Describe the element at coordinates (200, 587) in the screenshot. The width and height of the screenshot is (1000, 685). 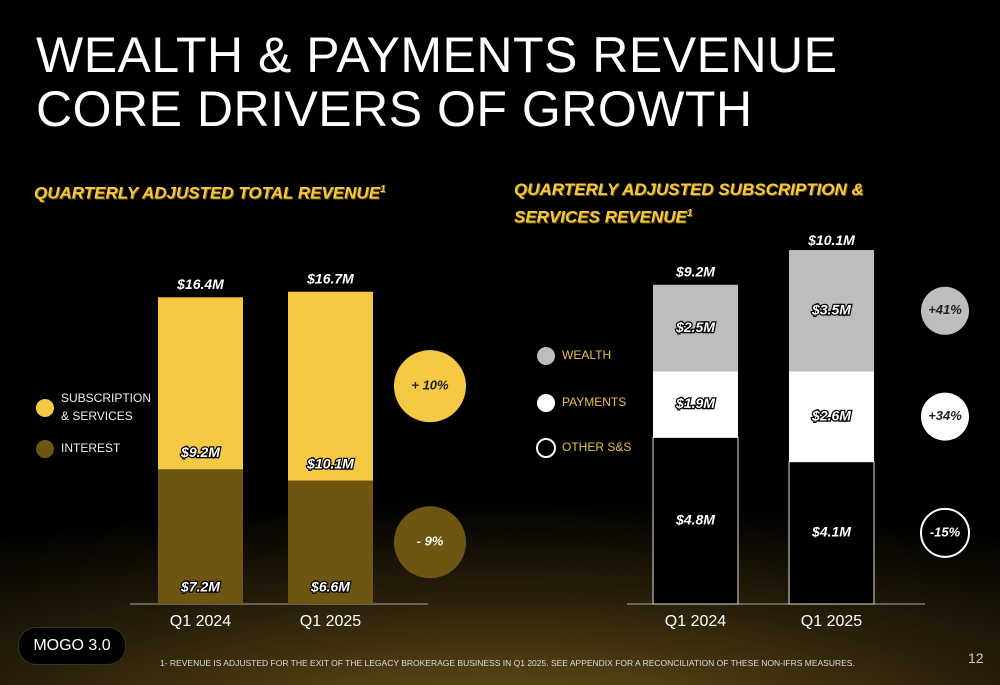
I see `value-label: $7.2M` at that location.